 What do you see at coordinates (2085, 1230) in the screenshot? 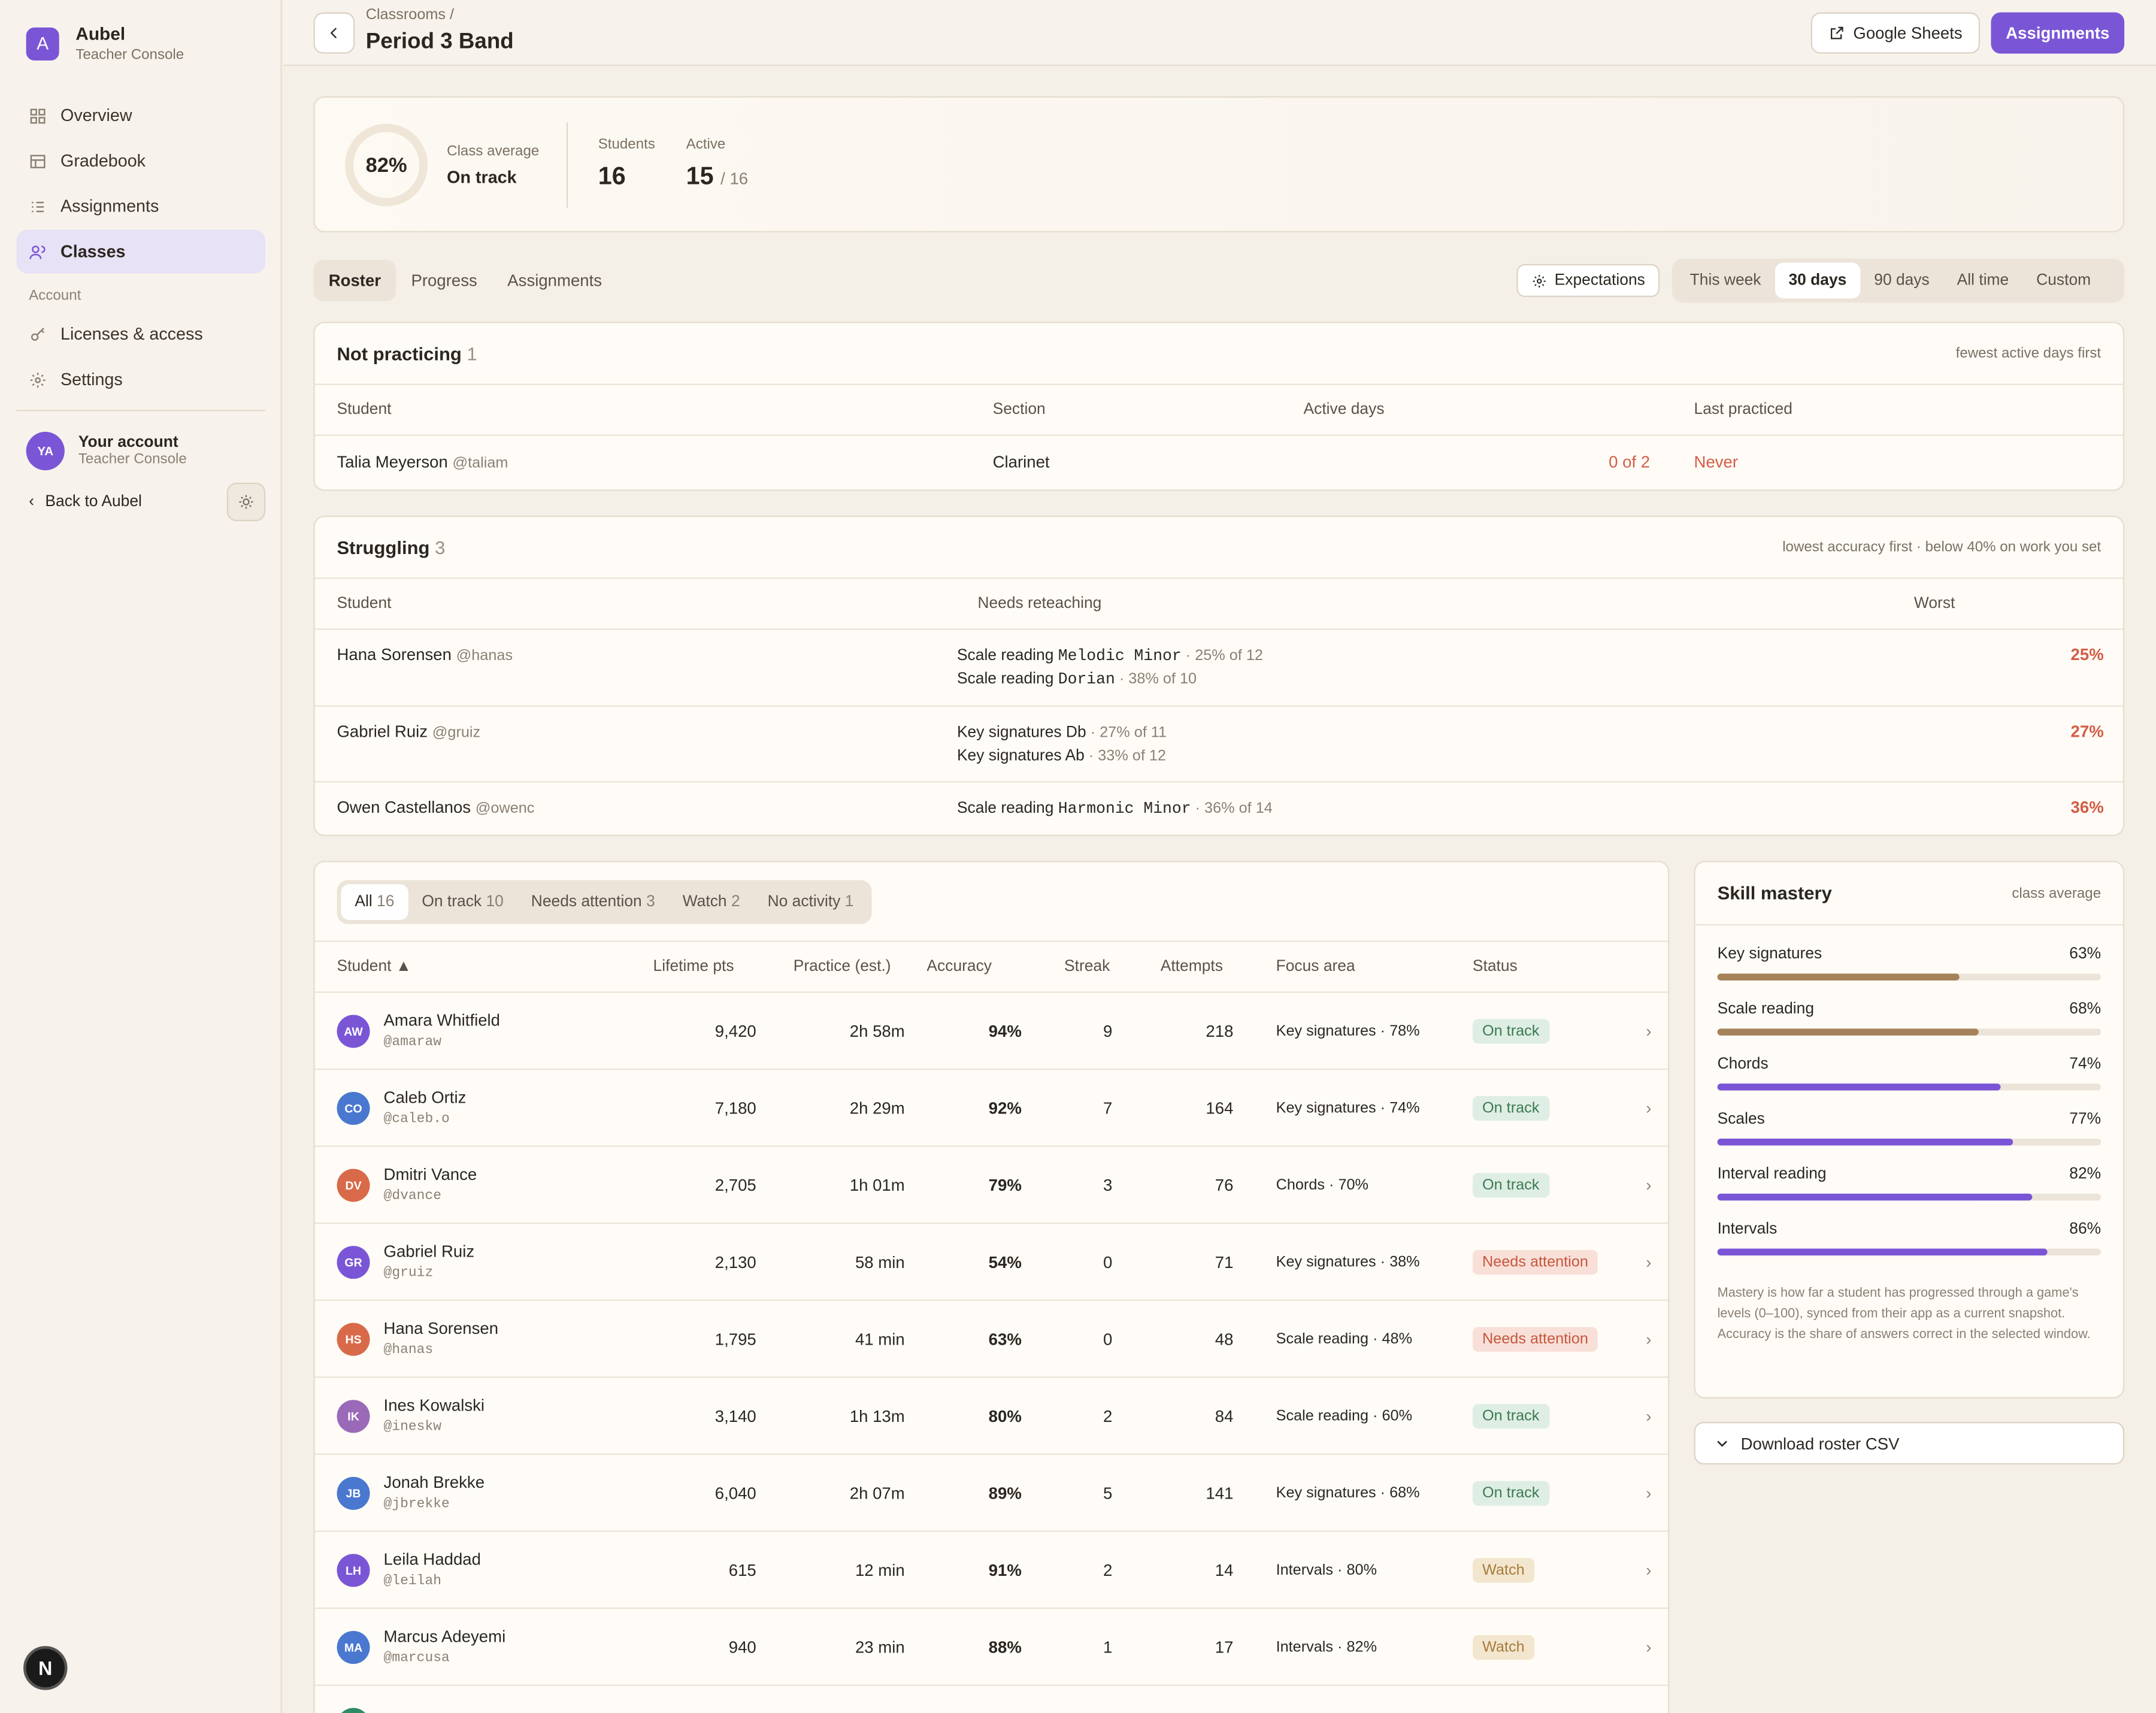
I see `skill-value: 86%` at bounding box center [2085, 1230].